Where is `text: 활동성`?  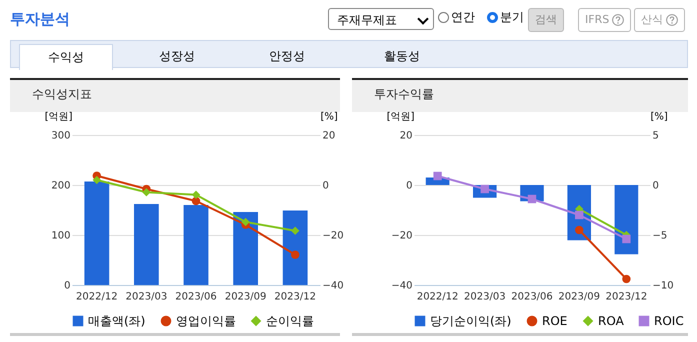
text: 활동성 is located at coordinates (402, 56).